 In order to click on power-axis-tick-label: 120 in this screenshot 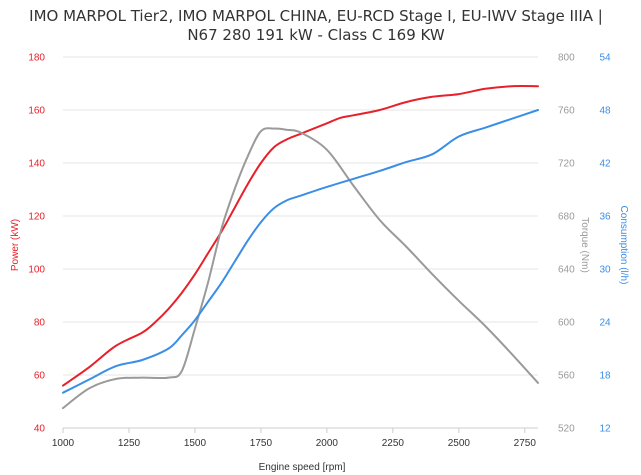, I will do `click(36, 217)`.